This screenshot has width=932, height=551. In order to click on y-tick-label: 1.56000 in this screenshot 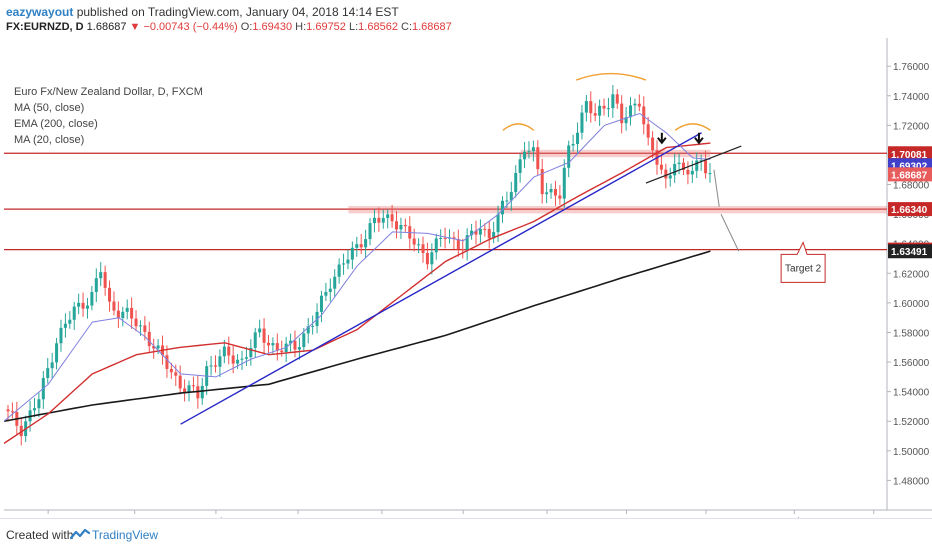, I will do `click(911, 363)`.